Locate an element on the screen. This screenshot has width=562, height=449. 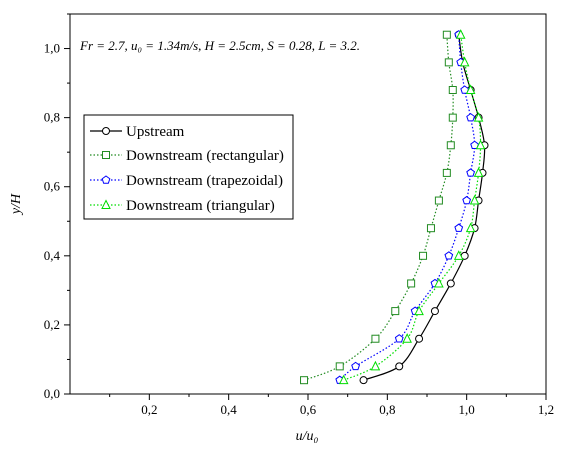
x-axis: 0,2 0,4 0,6 0,8 1,0 1,2 is located at coordinates (331, 405).